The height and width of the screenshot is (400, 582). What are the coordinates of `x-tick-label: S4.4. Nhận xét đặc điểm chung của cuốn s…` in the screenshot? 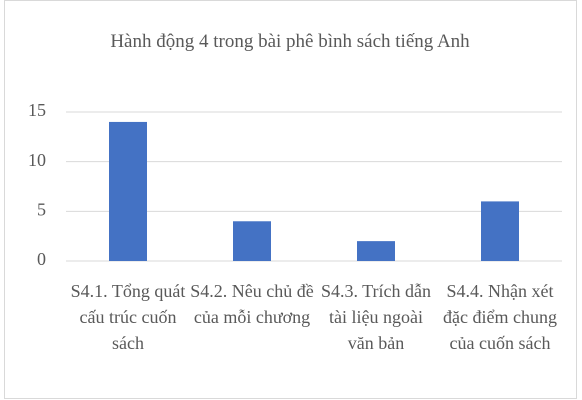 It's located at (500, 317).